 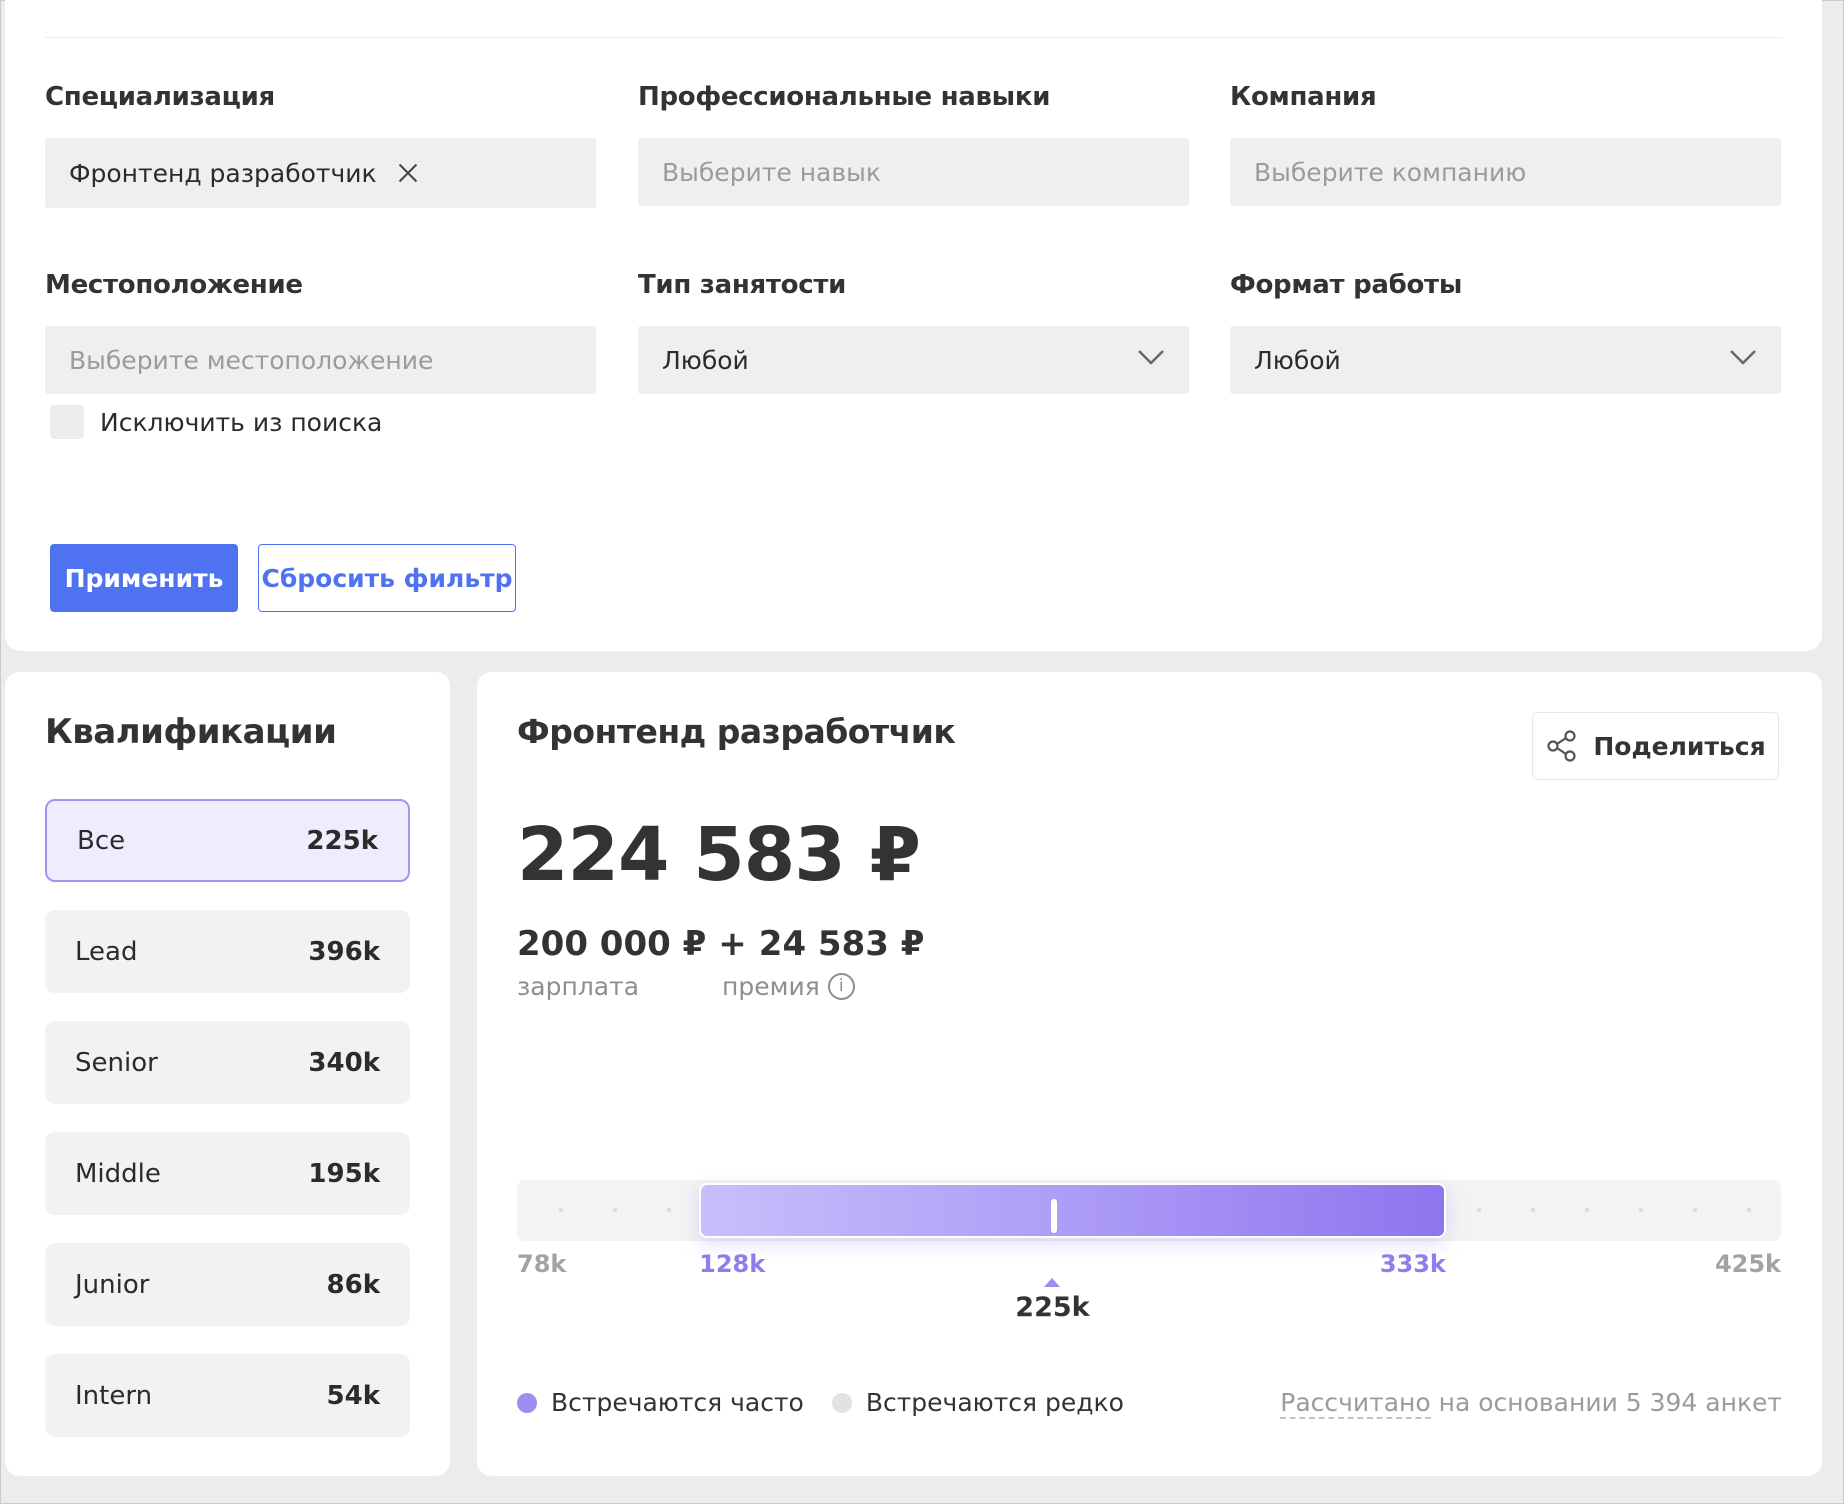 I want to click on legend-dot-frequent, so click(x=527, y=1402).